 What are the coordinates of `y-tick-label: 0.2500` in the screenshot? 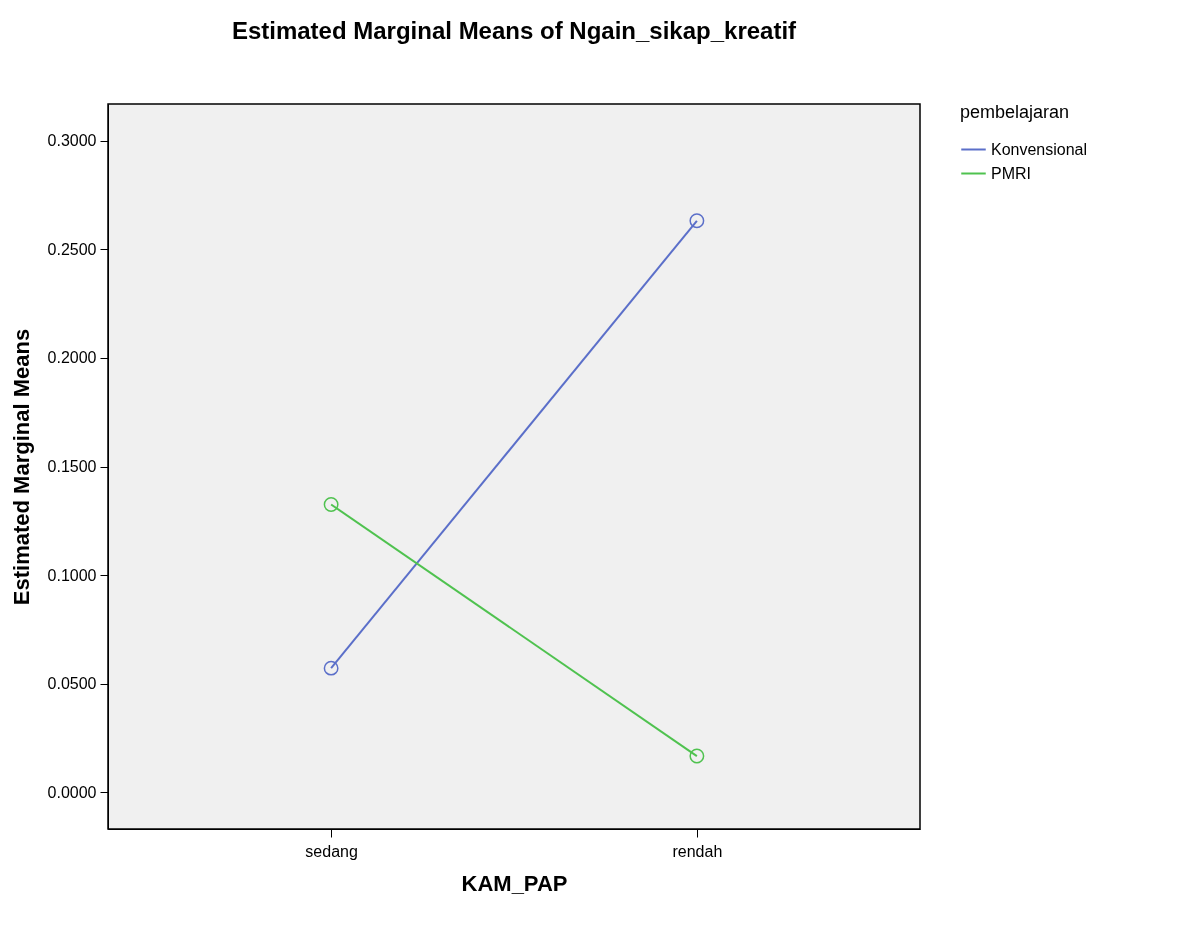 It's located at (72, 249).